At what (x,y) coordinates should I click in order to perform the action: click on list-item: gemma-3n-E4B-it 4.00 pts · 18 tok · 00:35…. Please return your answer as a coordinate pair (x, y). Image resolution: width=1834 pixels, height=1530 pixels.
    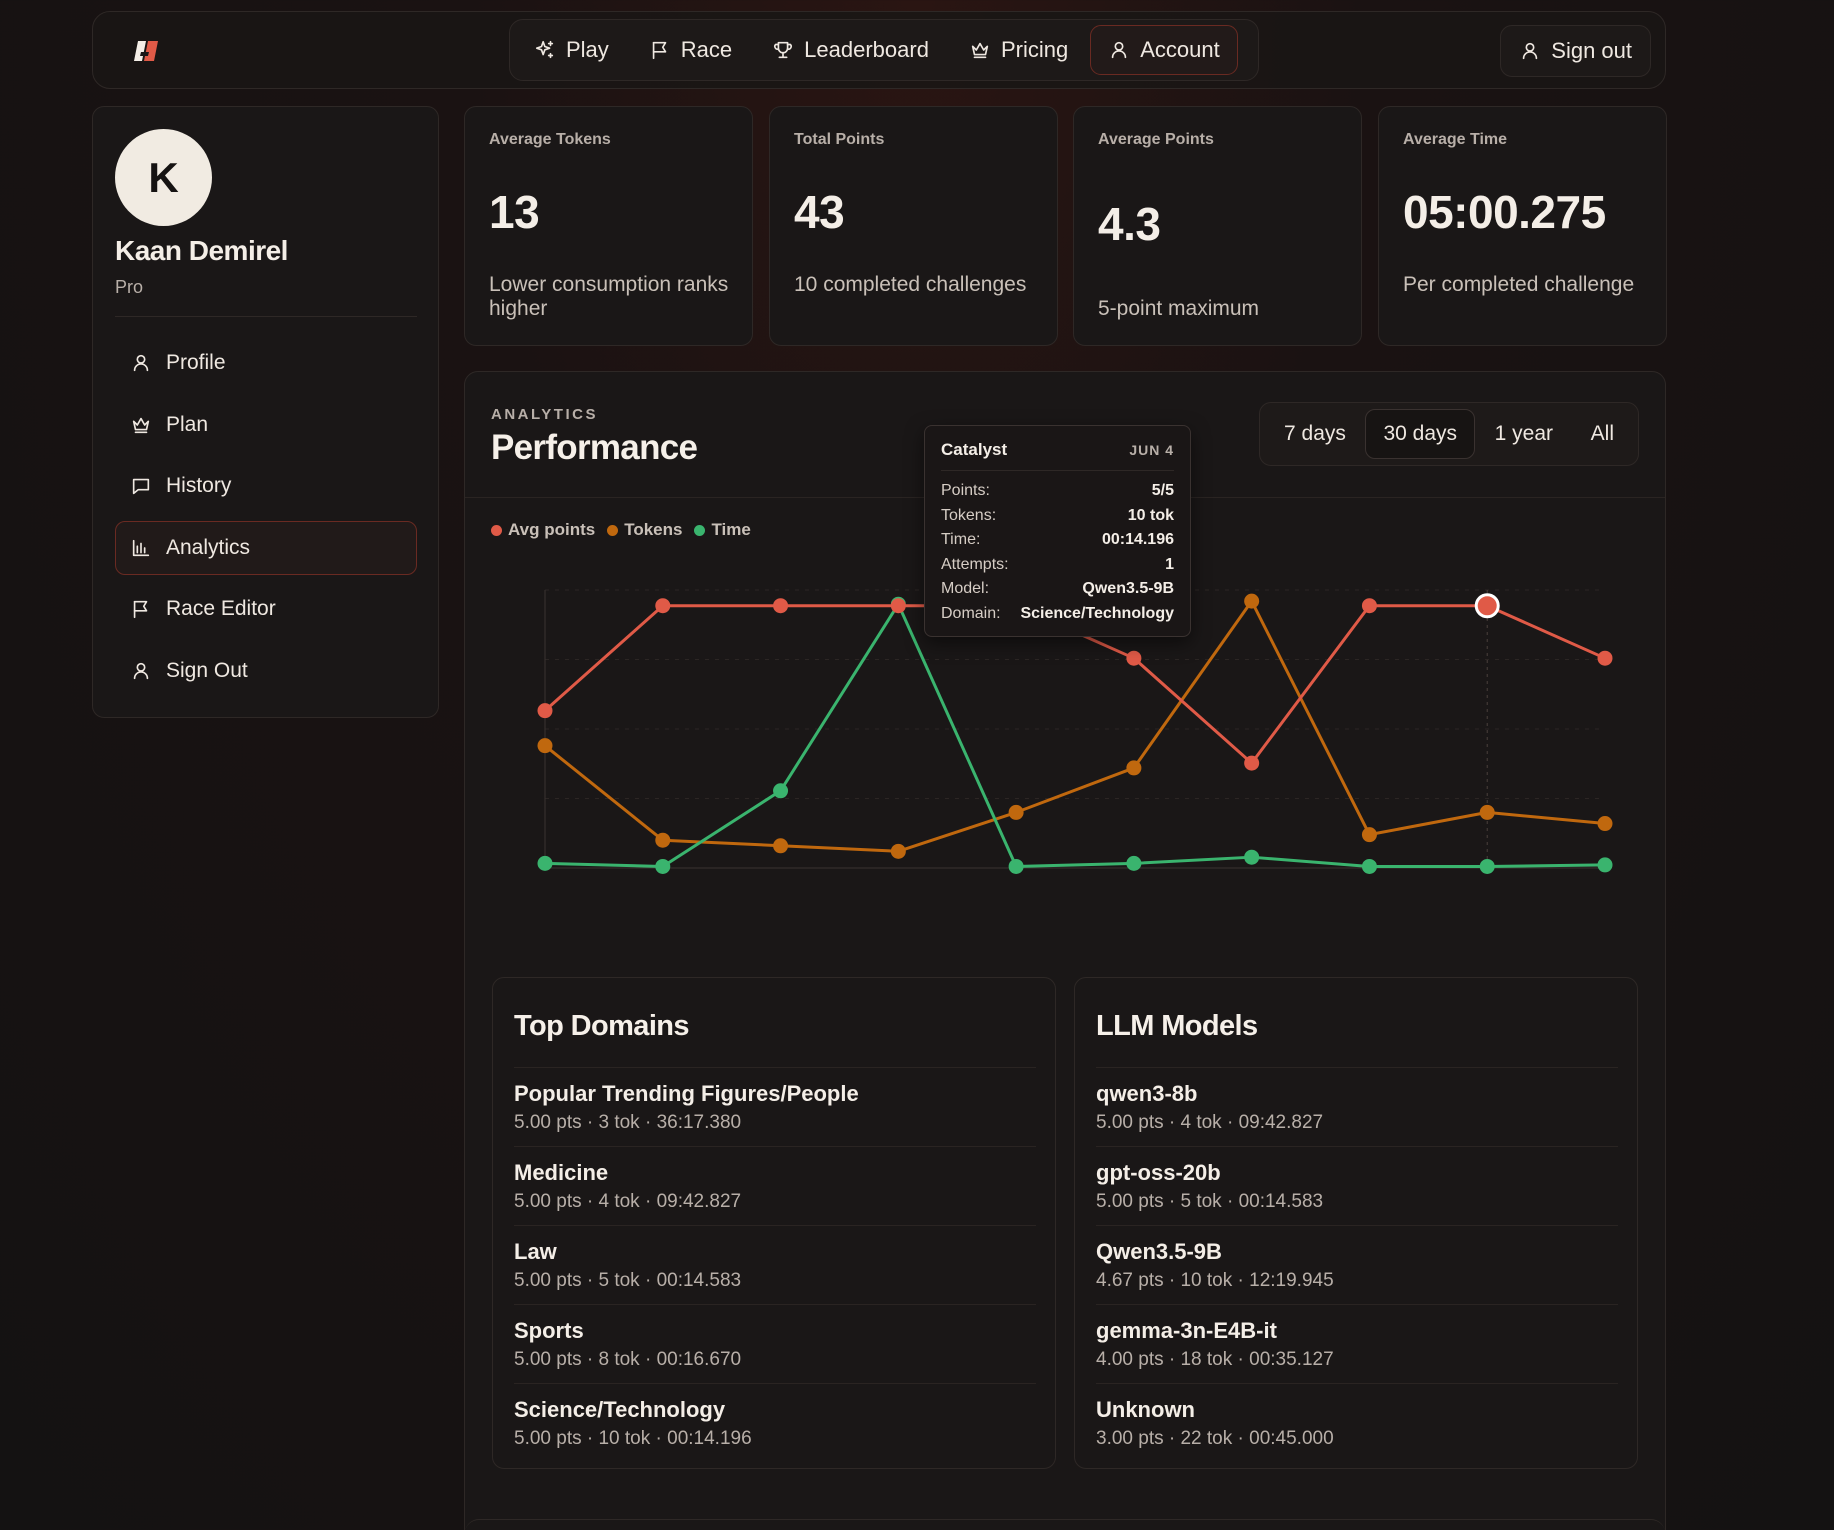
    Looking at the image, I should click on (1357, 1343).